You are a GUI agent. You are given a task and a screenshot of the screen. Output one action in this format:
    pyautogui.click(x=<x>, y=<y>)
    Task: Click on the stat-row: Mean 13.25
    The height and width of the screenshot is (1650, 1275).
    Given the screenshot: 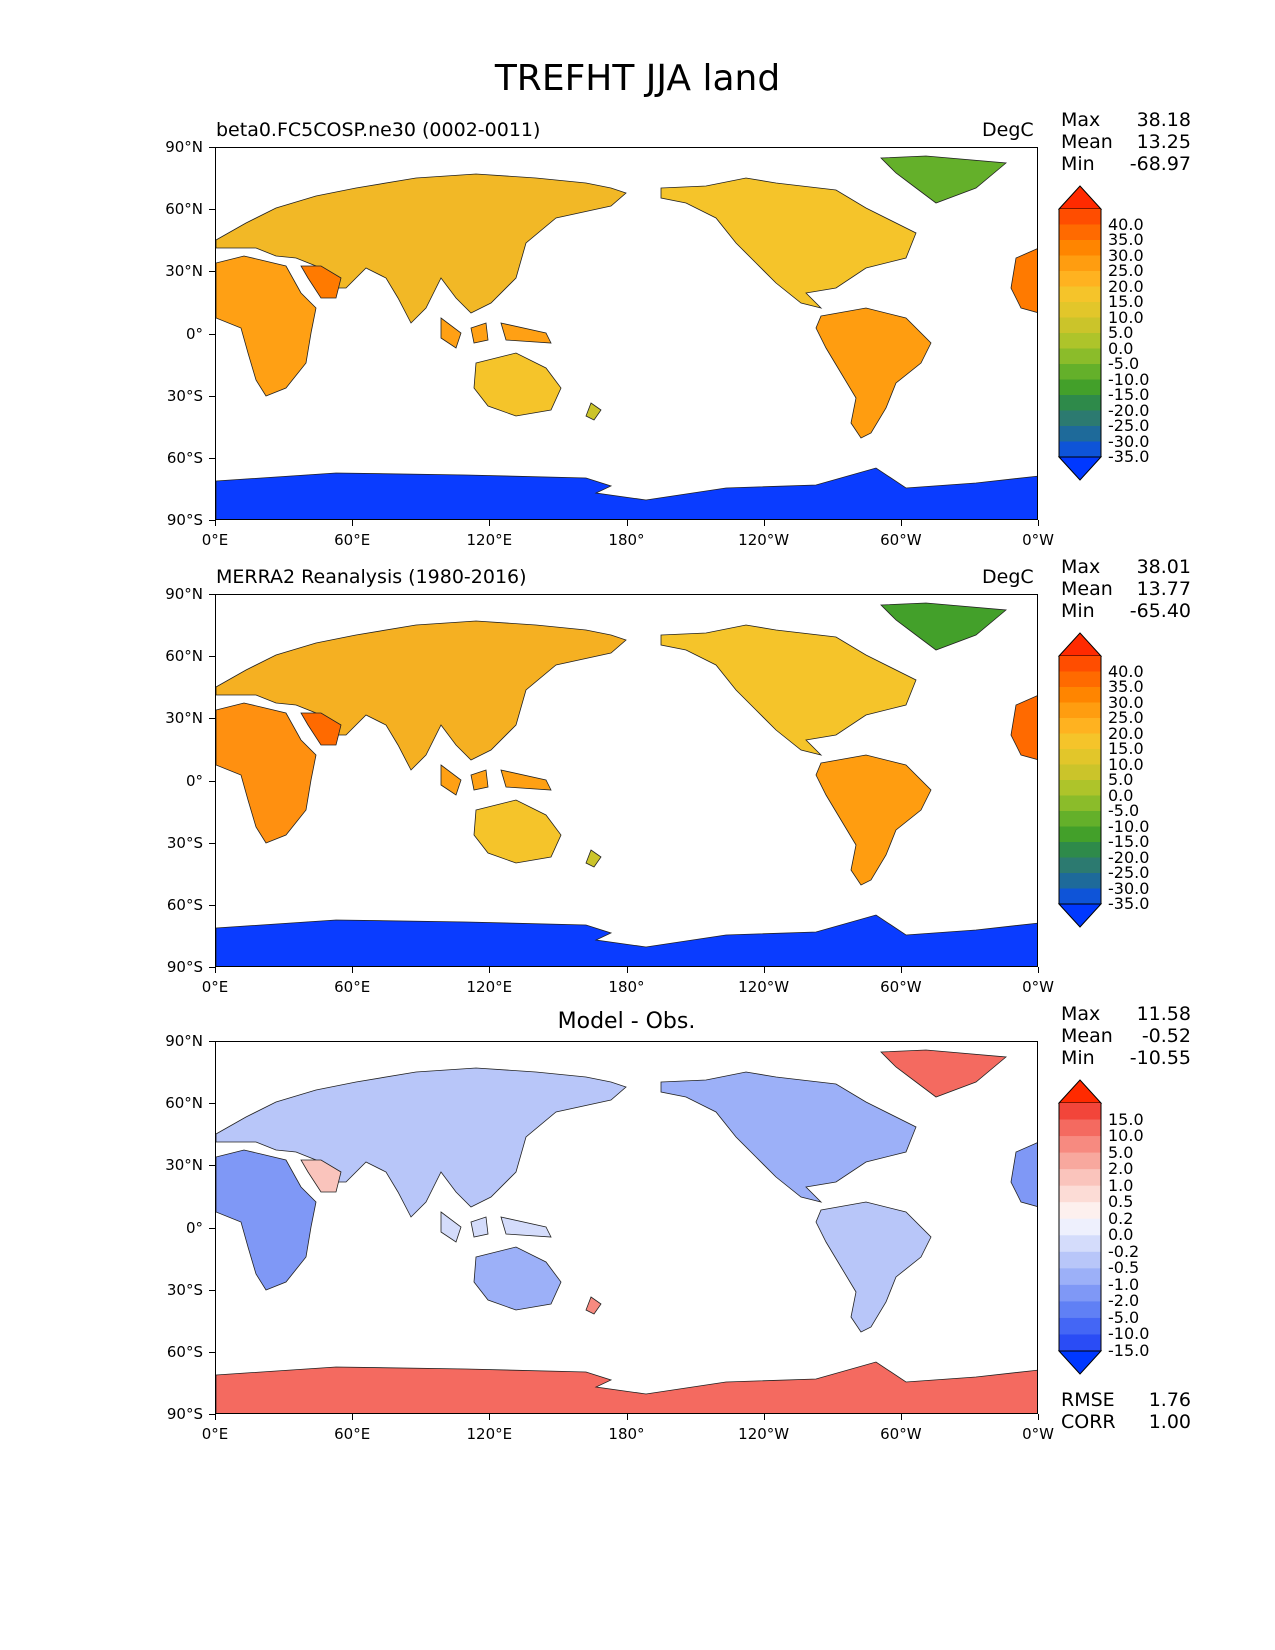 What is the action you would take?
    pyautogui.click(x=1126, y=142)
    